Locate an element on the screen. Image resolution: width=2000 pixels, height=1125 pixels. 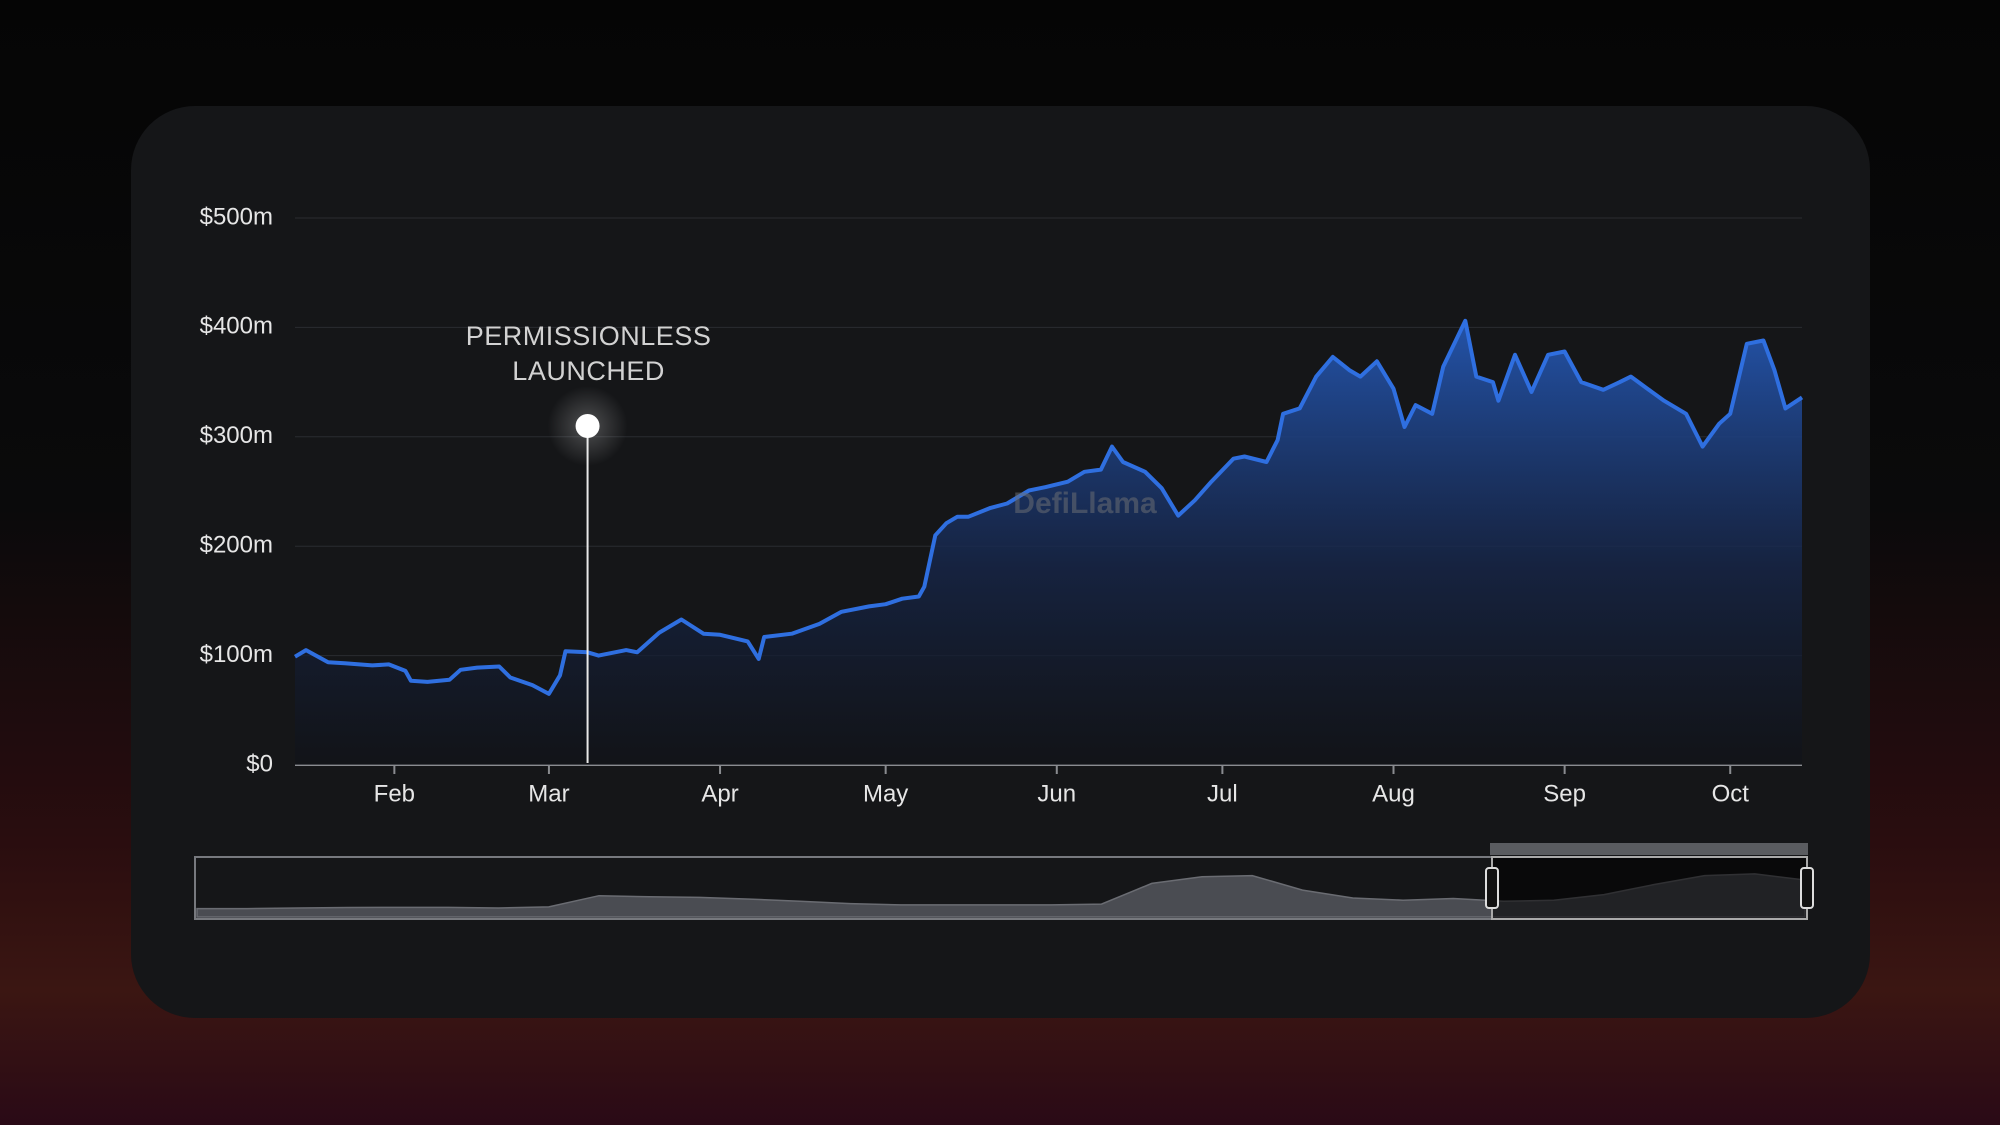
x-tick-label: Feb is located at coordinates (394, 793).